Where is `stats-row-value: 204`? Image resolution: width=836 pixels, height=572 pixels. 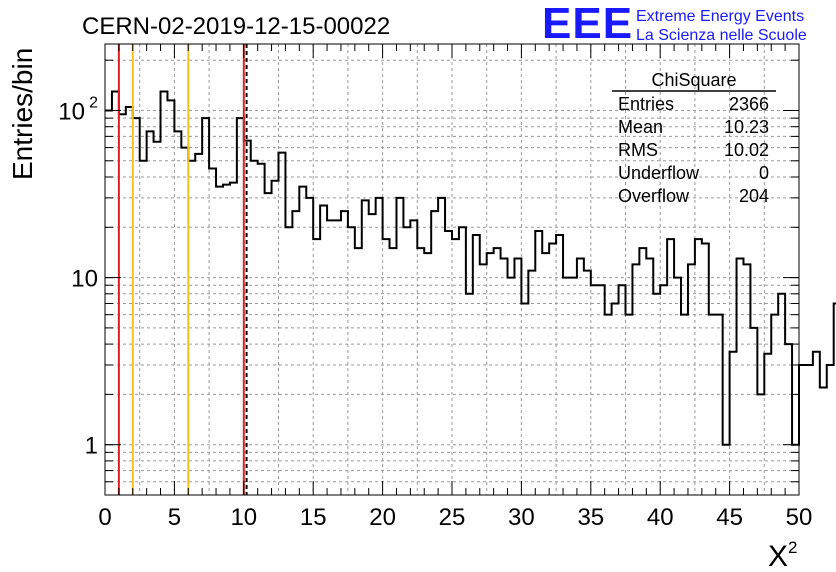
stats-row-value: 204 is located at coordinates (754, 196).